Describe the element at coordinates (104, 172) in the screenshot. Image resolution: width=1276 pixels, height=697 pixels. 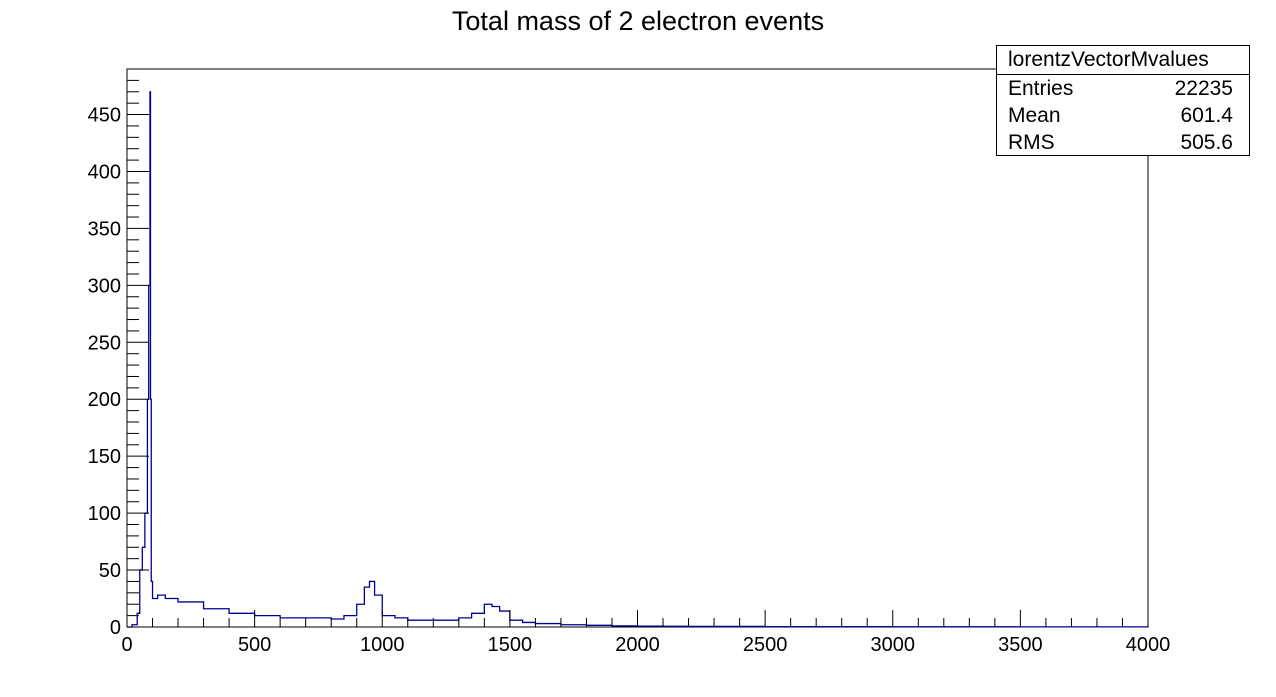
I see `y-tick-label: 400` at that location.